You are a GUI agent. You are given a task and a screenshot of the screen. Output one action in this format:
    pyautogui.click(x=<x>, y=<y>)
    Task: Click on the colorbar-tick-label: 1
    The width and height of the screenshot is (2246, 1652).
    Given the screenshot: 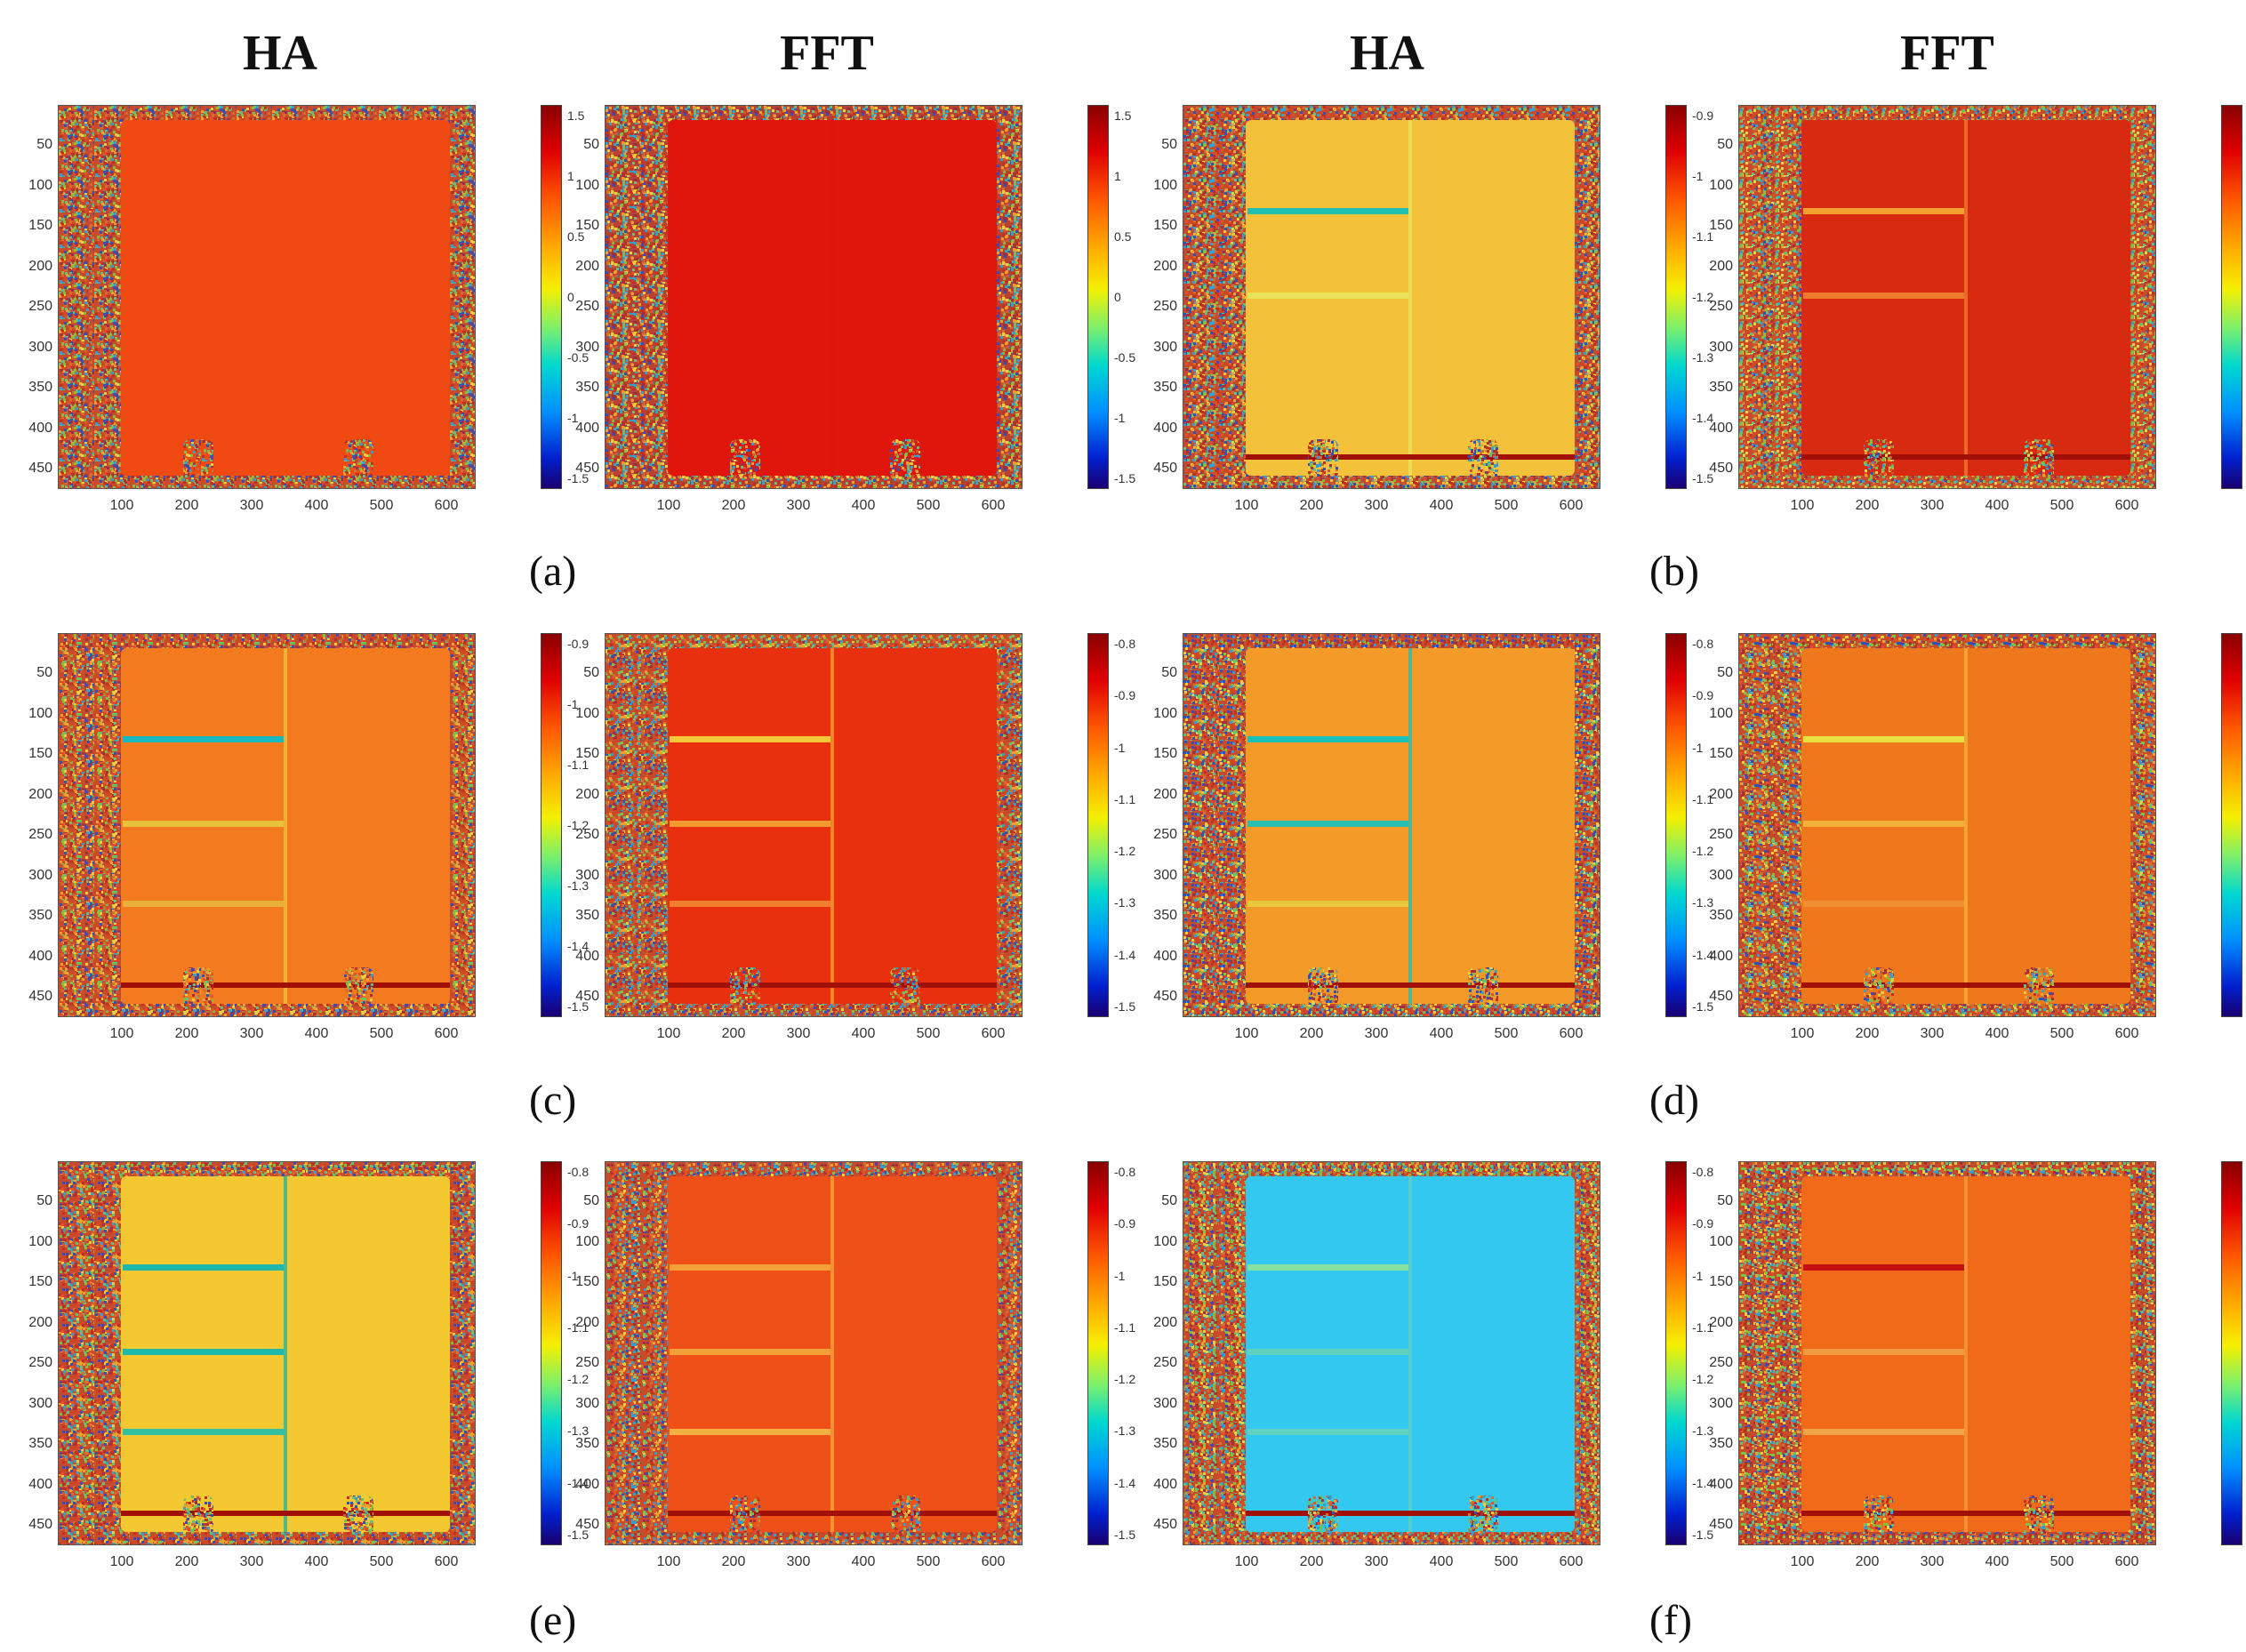 What is the action you would take?
    pyautogui.click(x=570, y=176)
    